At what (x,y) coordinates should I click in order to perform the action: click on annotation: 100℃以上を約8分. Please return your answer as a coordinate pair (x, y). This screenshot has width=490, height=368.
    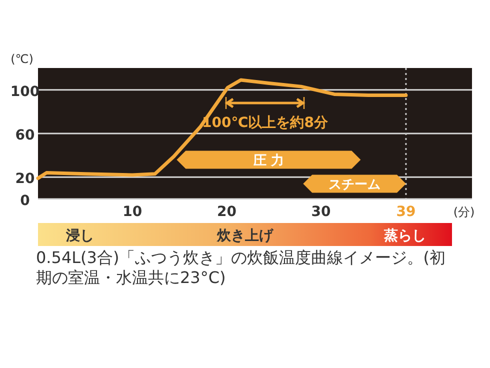
    Looking at the image, I should click on (265, 123).